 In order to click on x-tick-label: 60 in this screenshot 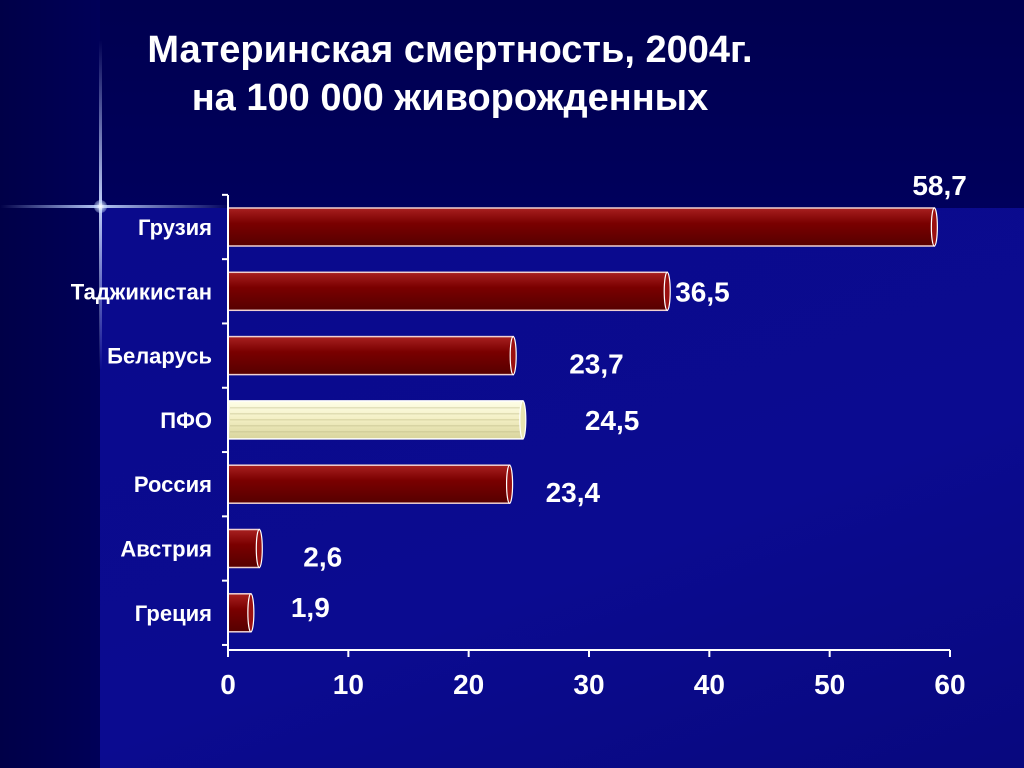, I will do `click(949, 684)`.